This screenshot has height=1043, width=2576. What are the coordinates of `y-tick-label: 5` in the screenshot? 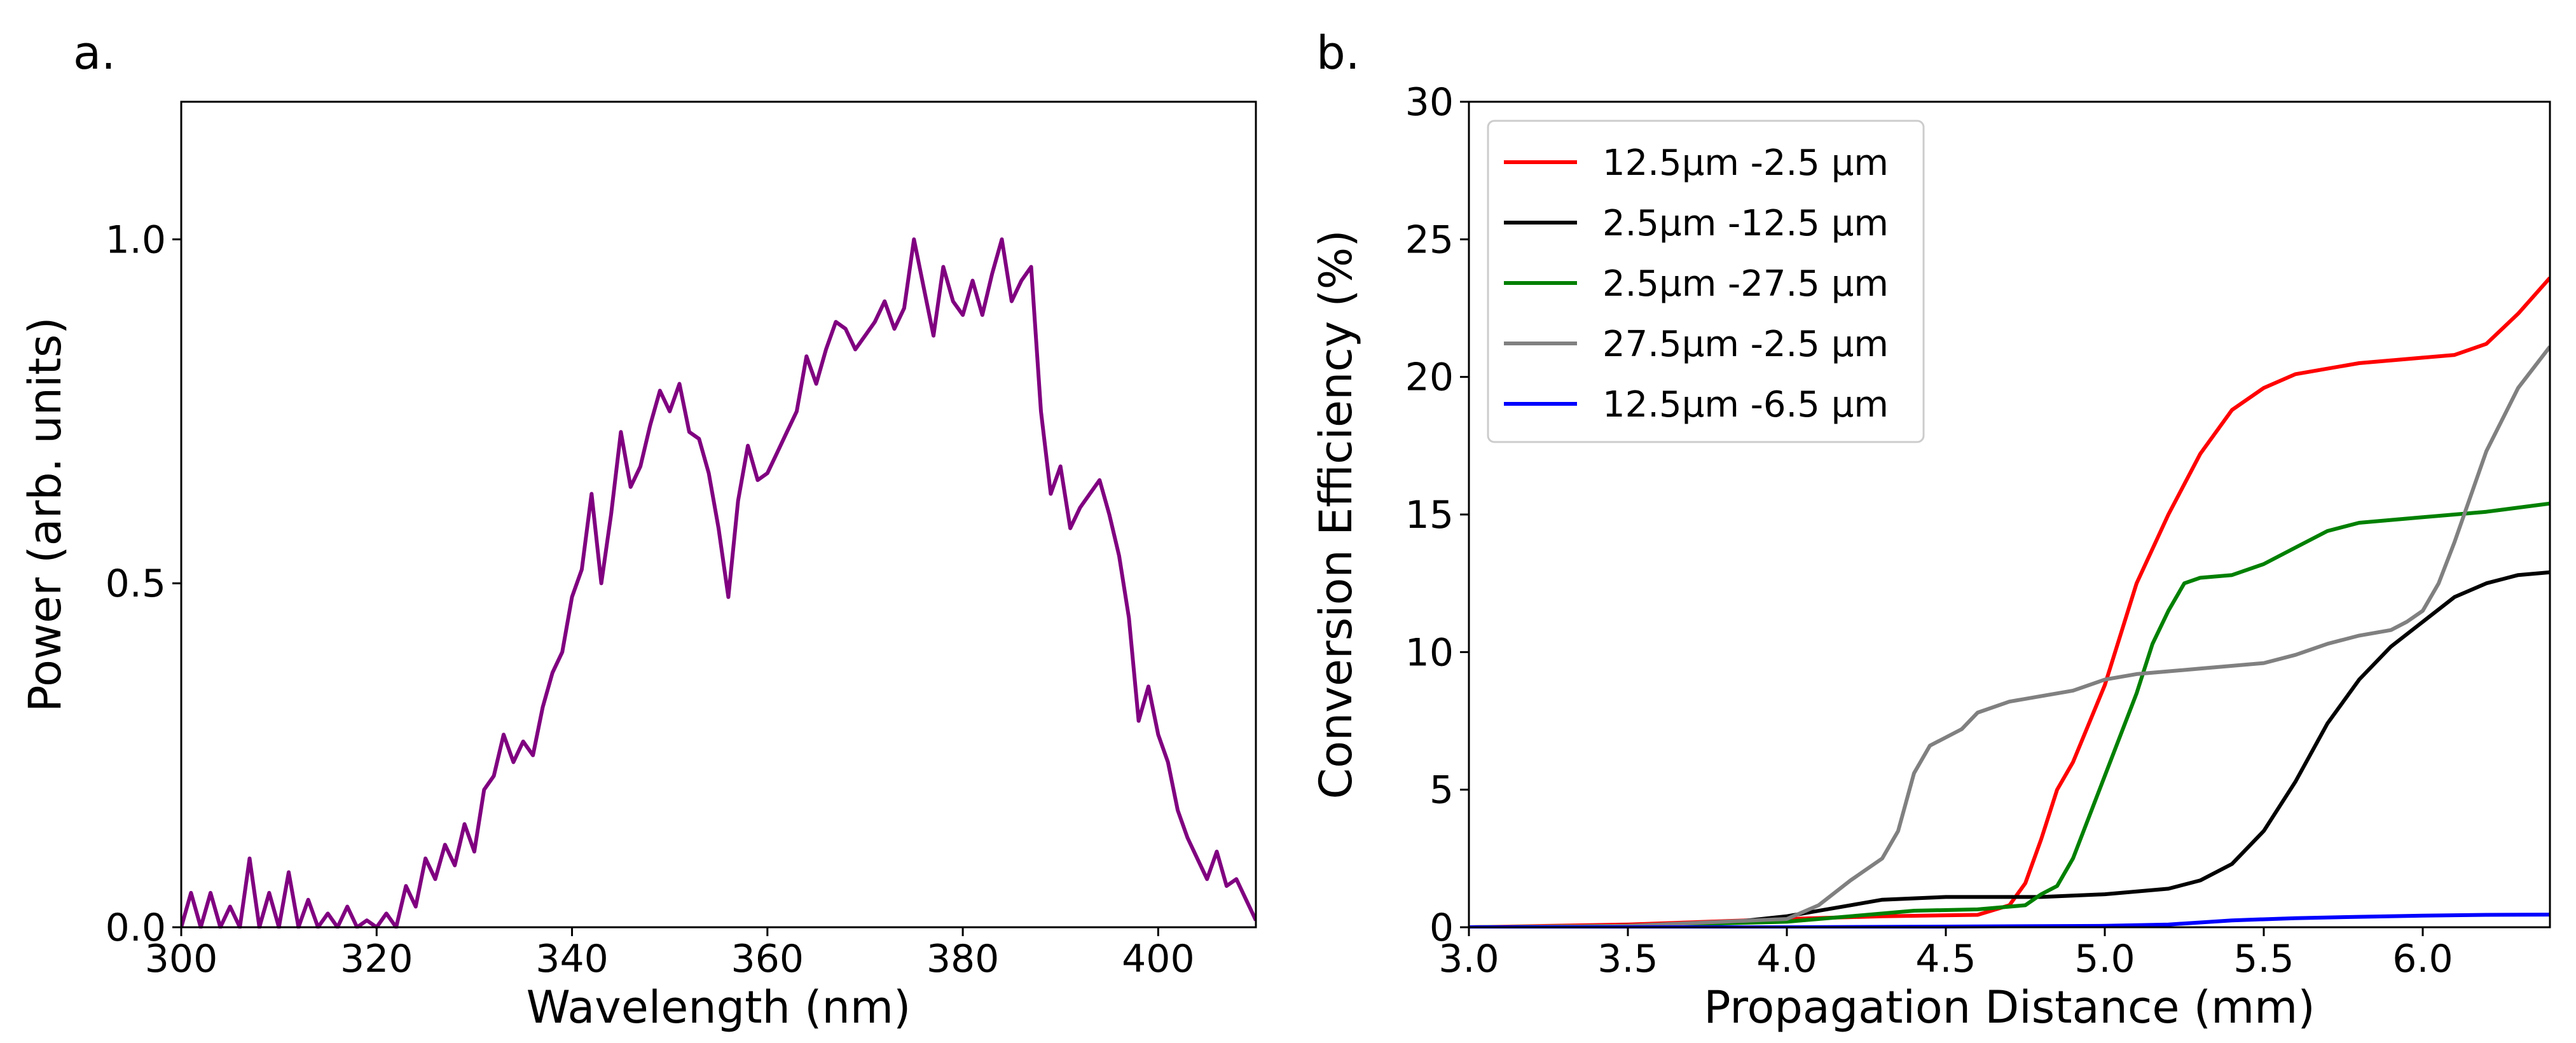 It's located at (1441, 790).